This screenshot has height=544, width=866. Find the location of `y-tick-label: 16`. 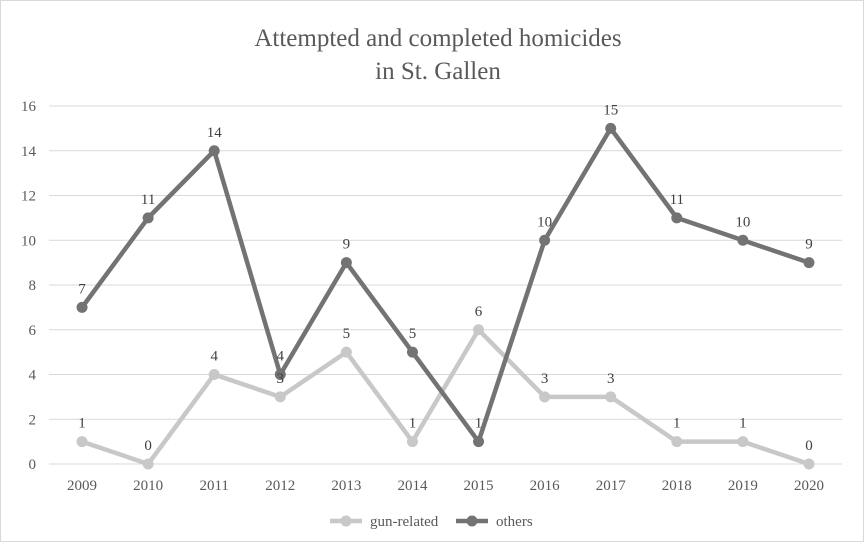

y-tick-label: 16 is located at coordinates (29, 107).